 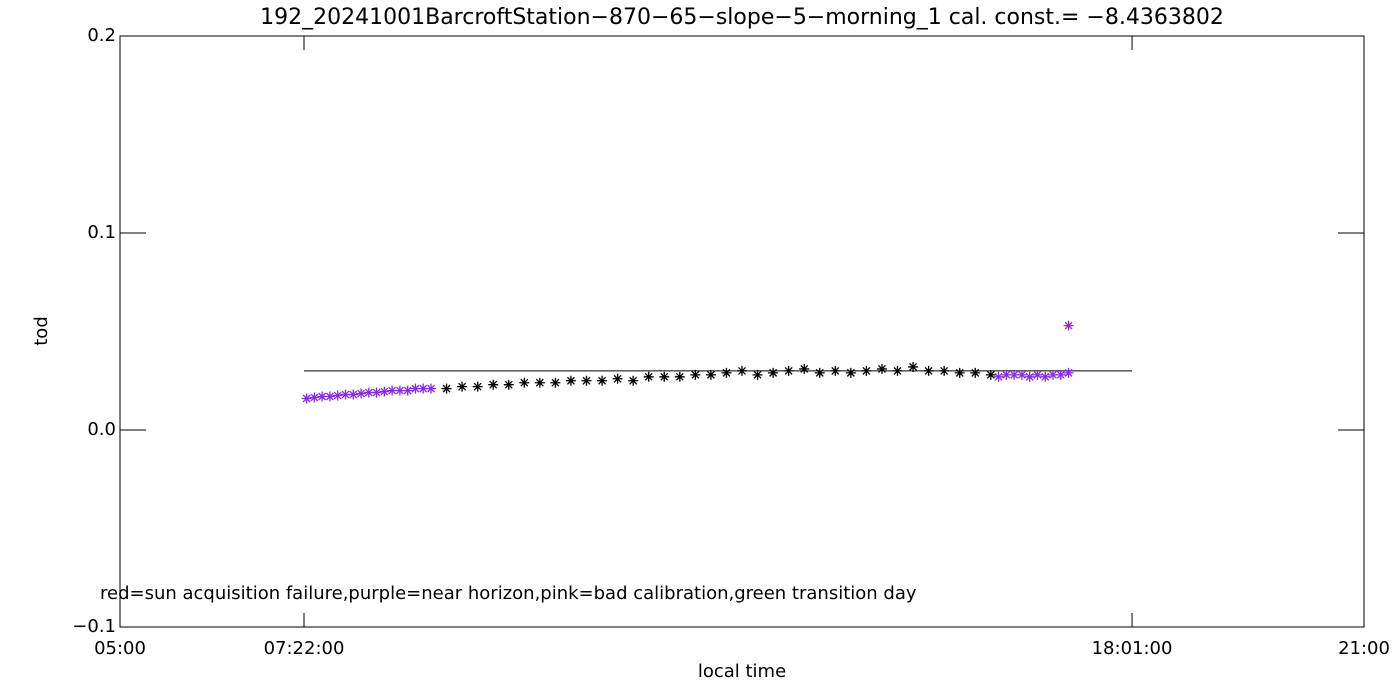 I want to click on y-tick-label: 0.2, so click(x=101, y=35).